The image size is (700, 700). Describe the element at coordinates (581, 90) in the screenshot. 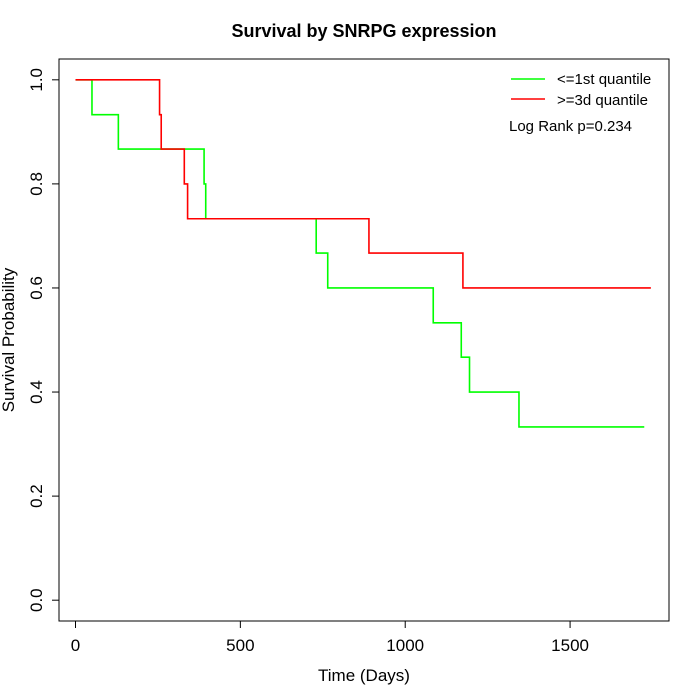

I see `legend: <=1st quantile >=3d quantile` at that location.